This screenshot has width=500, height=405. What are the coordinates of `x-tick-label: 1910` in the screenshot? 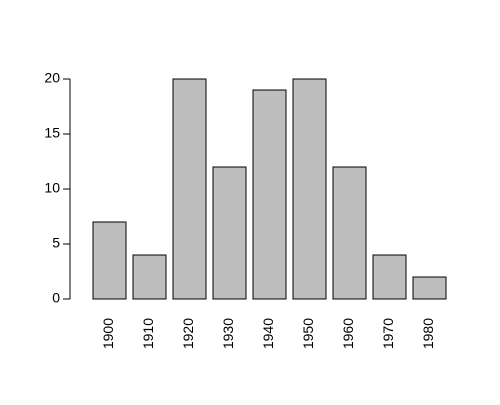 It's located at (148, 333).